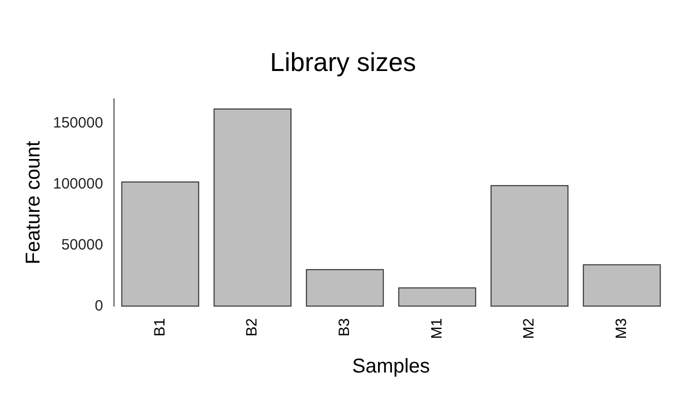 Image resolution: width=689 pixels, height=402 pixels. What do you see at coordinates (159, 327) in the screenshot?
I see `x-tick-label: B1` at bounding box center [159, 327].